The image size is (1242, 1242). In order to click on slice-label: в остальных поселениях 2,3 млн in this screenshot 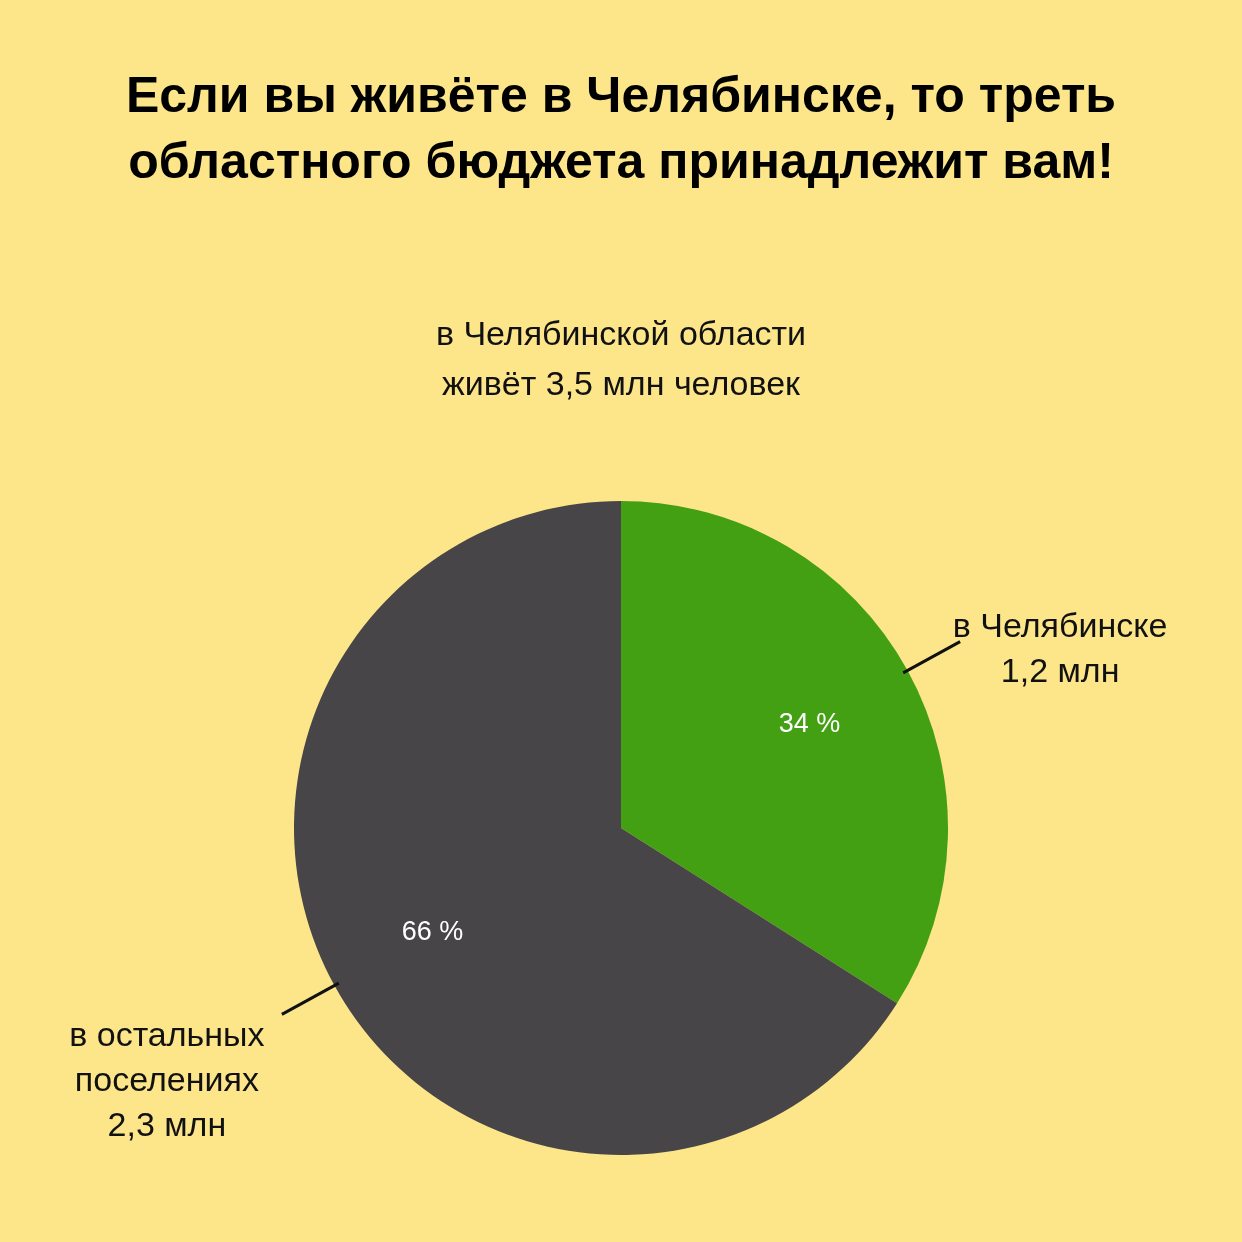, I will do `click(167, 1079)`.